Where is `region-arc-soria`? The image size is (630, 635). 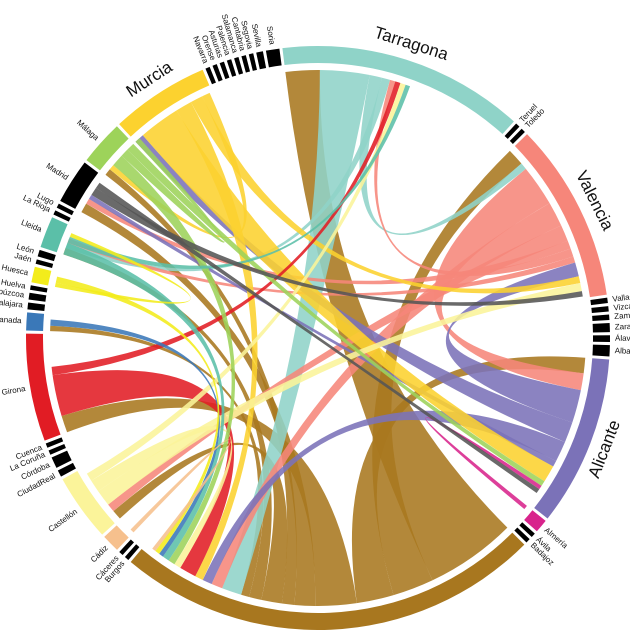
region-arc-soria is located at coordinates (273, 58).